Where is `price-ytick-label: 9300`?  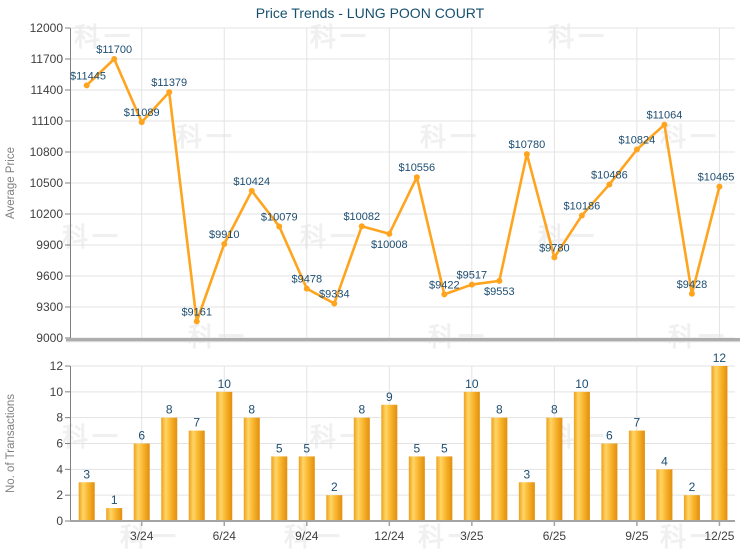 price-ytick-label: 9300 is located at coordinates (49, 307).